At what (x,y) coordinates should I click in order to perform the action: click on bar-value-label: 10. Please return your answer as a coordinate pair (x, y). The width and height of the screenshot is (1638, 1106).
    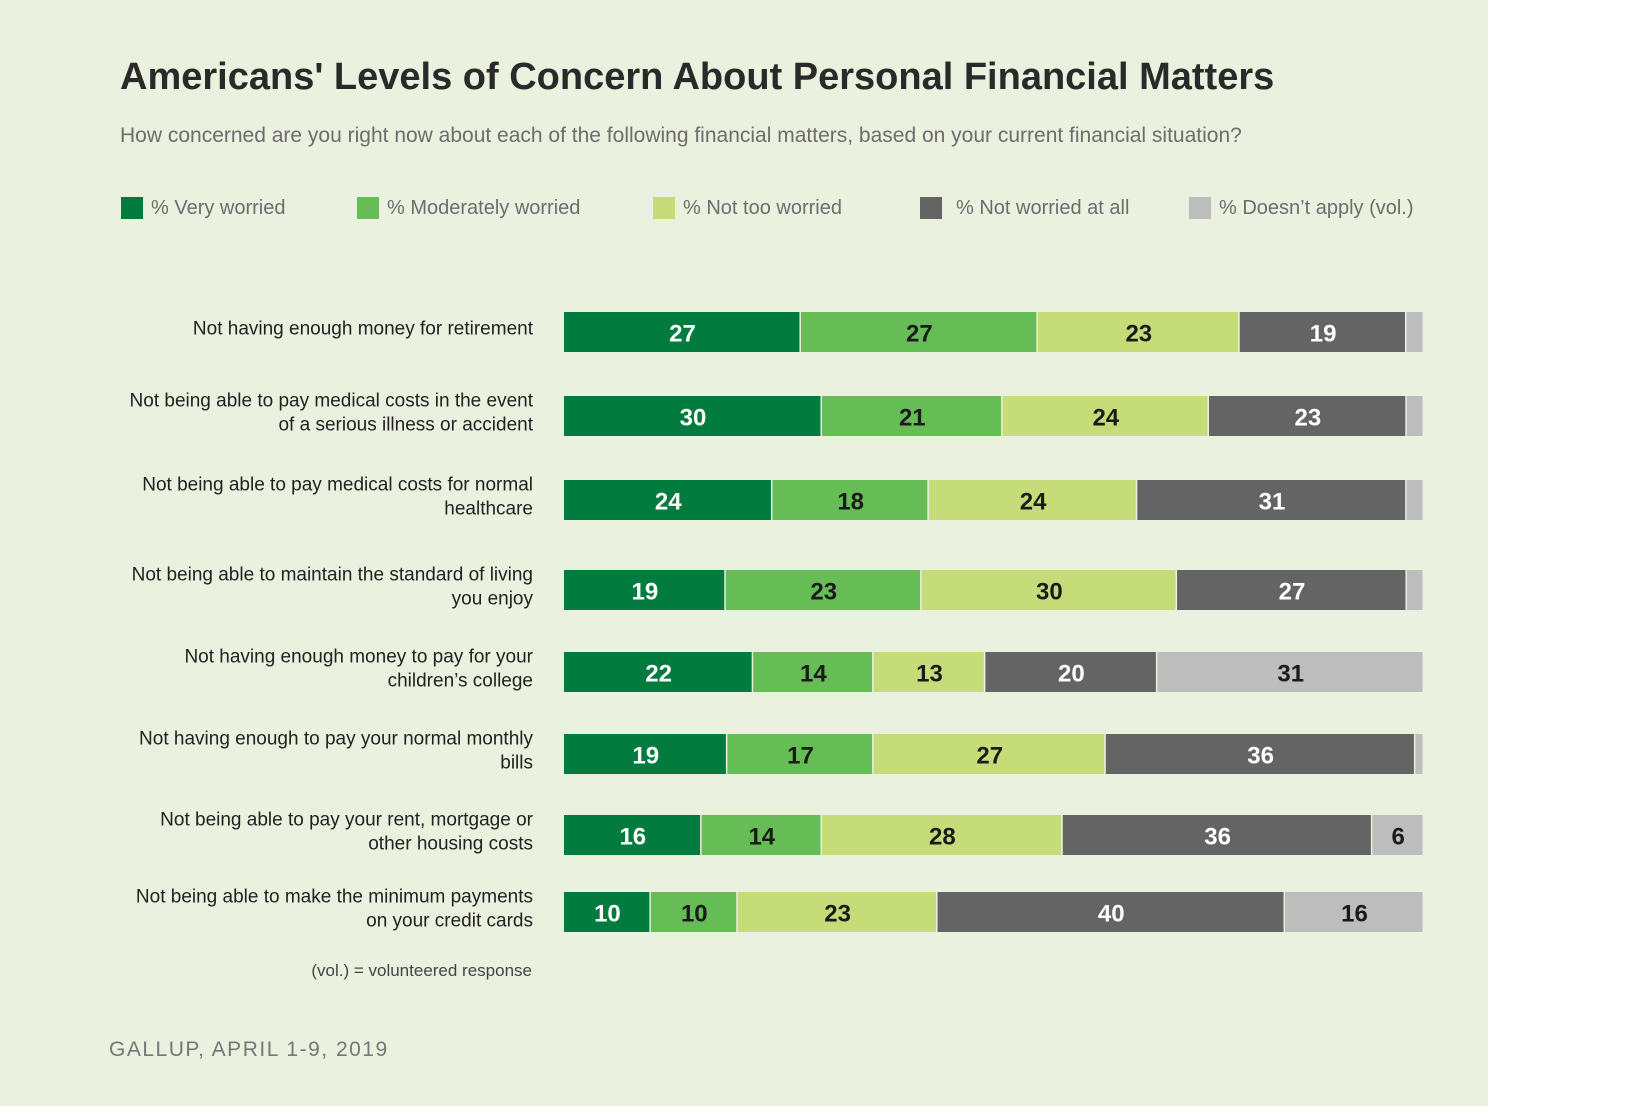
    Looking at the image, I should click on (607, 914).